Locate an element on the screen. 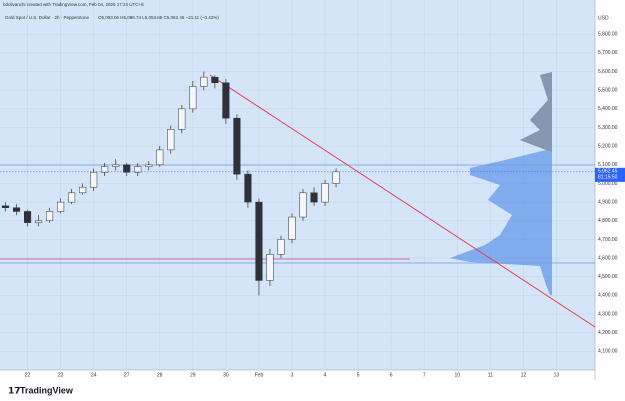 Image resolution: width=625 pixels, height=401 pixels. countdown: 81:15:50 is located at coordinates (608, 178).